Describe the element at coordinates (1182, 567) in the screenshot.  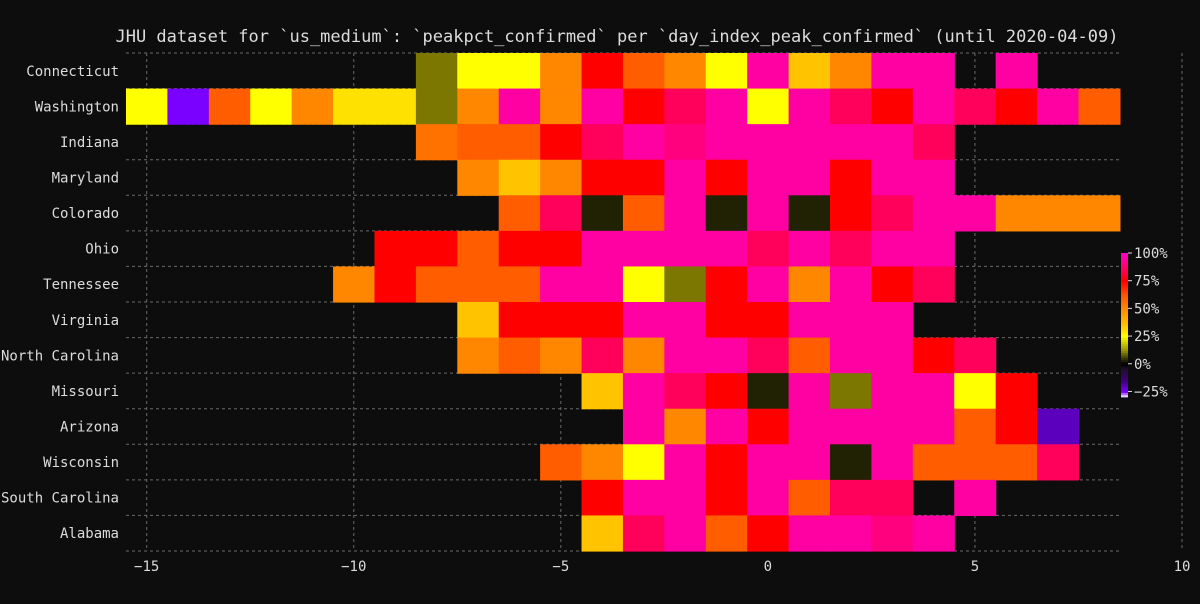
I see `x-tick-label: 10` at that location.